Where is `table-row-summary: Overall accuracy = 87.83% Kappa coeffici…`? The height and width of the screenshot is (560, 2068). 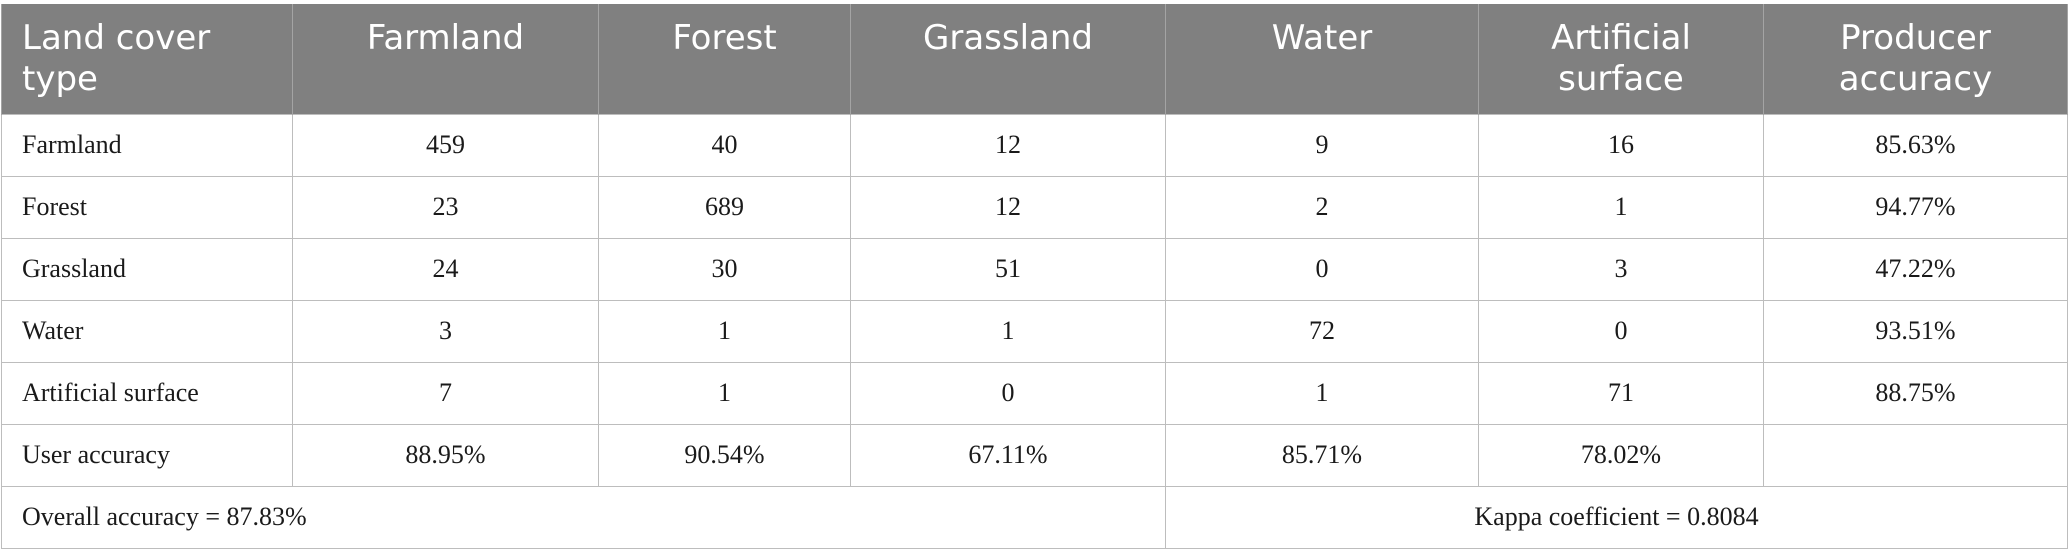
table-row-summary: Overall accuracy = 87.83% Kappa coeffici… is located at coordinates (1034, 517).